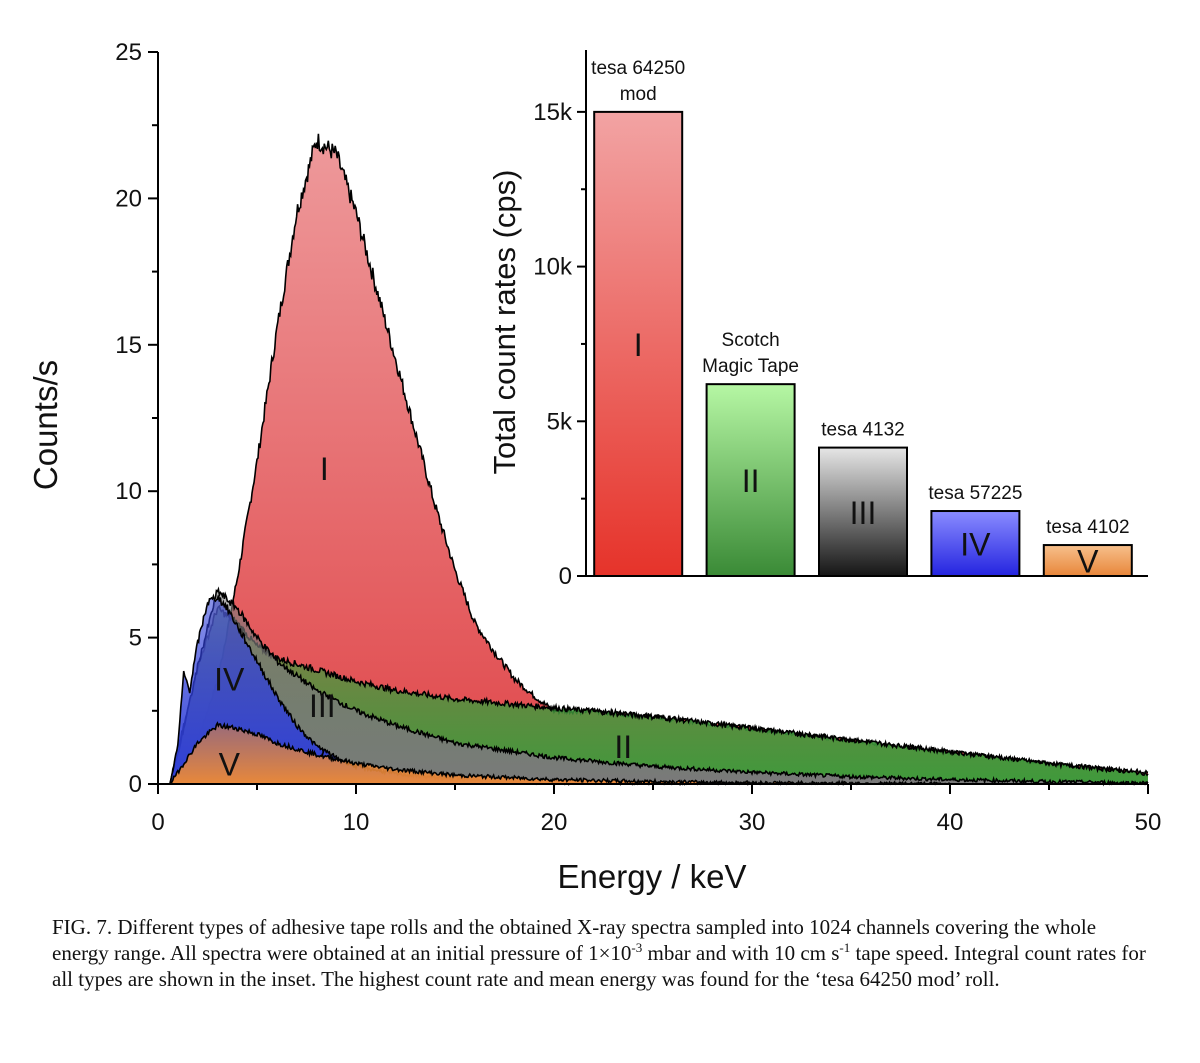 The image size is (1200, 1063). I want to click on x-tick-label: 50, so click(1148, 822).